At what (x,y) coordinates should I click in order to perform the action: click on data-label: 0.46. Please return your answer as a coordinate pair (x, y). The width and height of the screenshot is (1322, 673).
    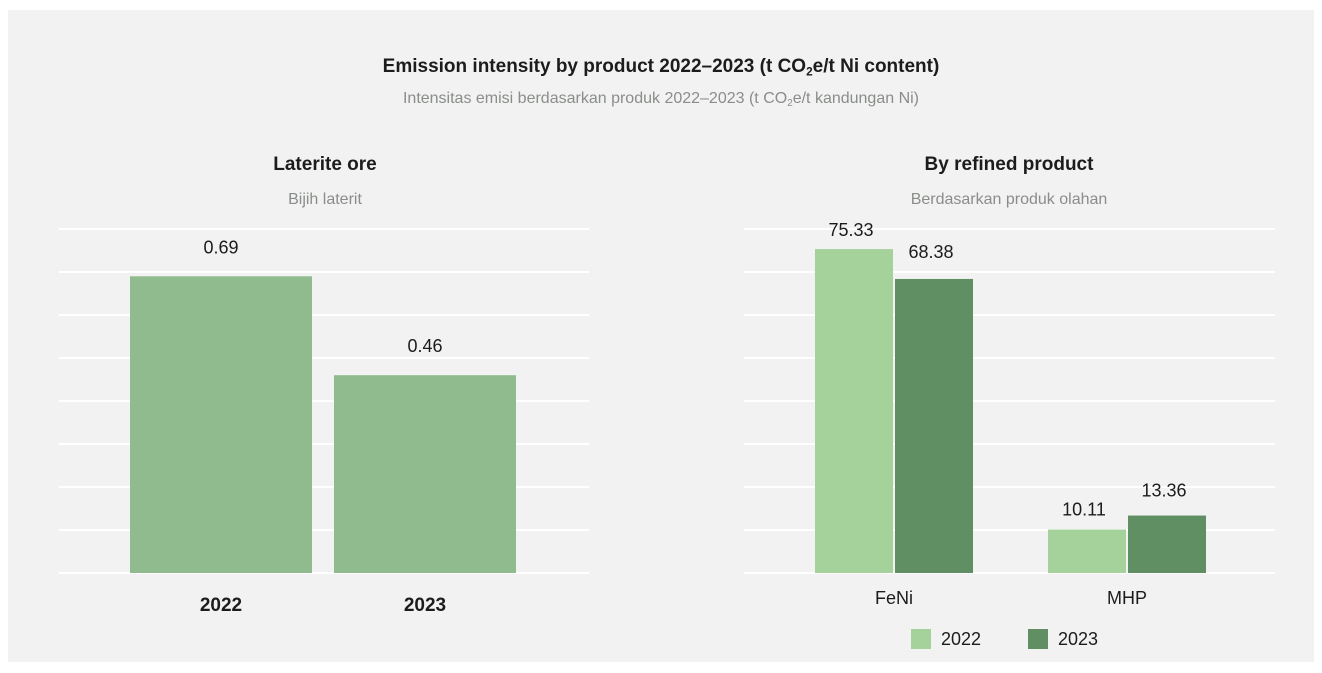
    Looking at the image, I should click on (424, 346).